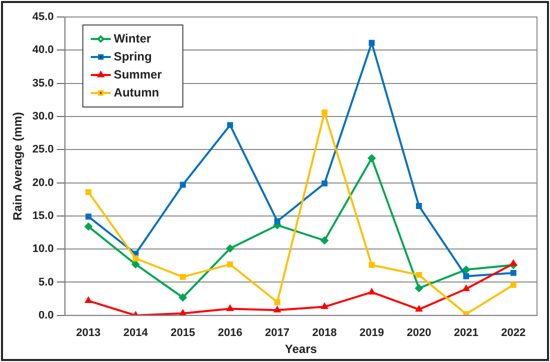  Describe the element at coordinates (136, 333) in the screenshot. I see `x-tick-label: 2014` at that location.